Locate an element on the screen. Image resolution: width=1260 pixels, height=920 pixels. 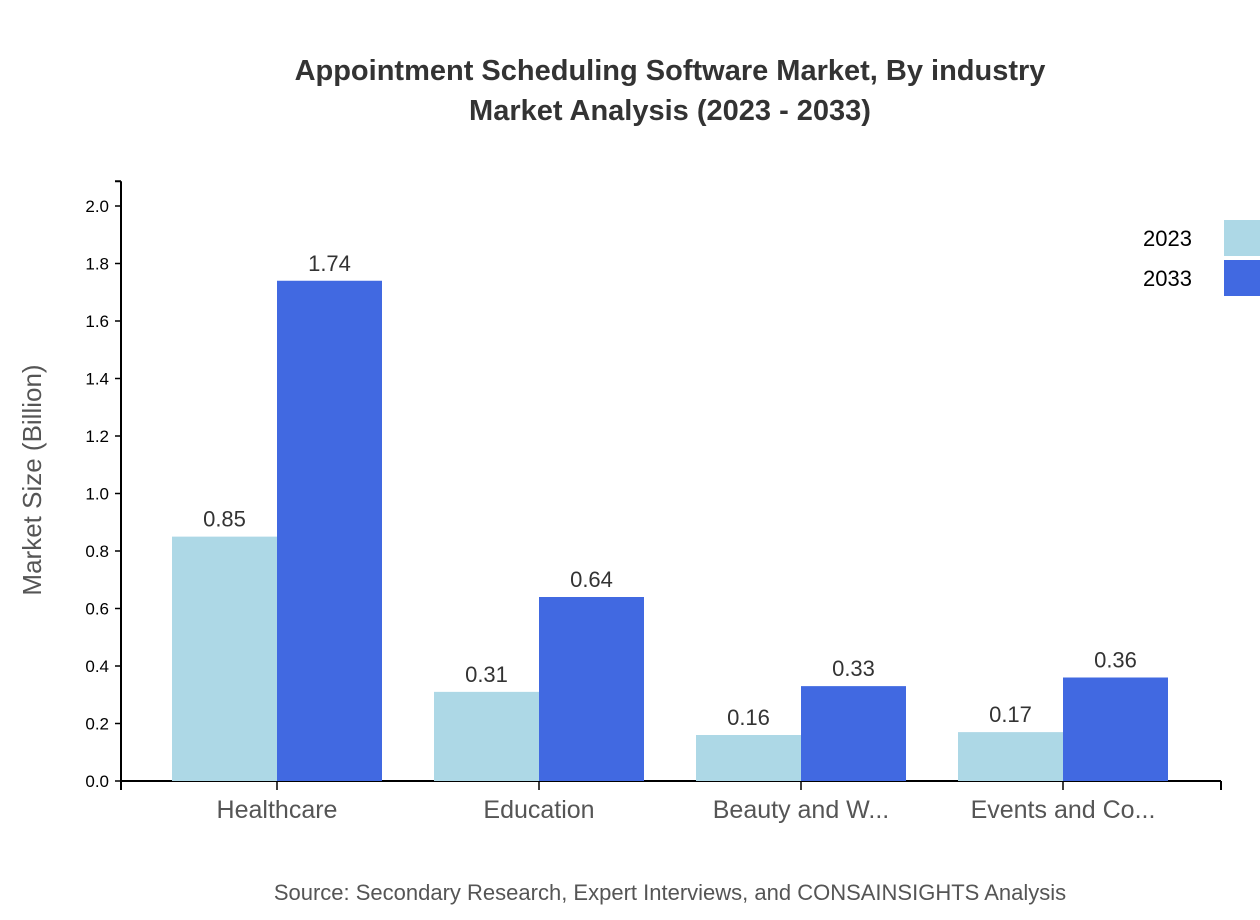
y-axis-label: Market Size (Billion) is located at coordinates (32, 479).